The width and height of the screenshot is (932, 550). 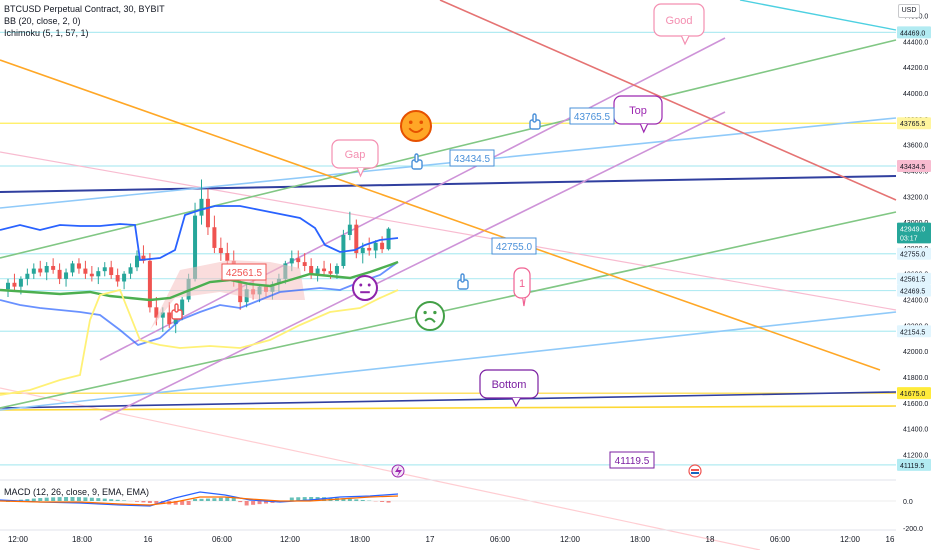 I want to click on currency-button: USD, so click(x=909, y=11).